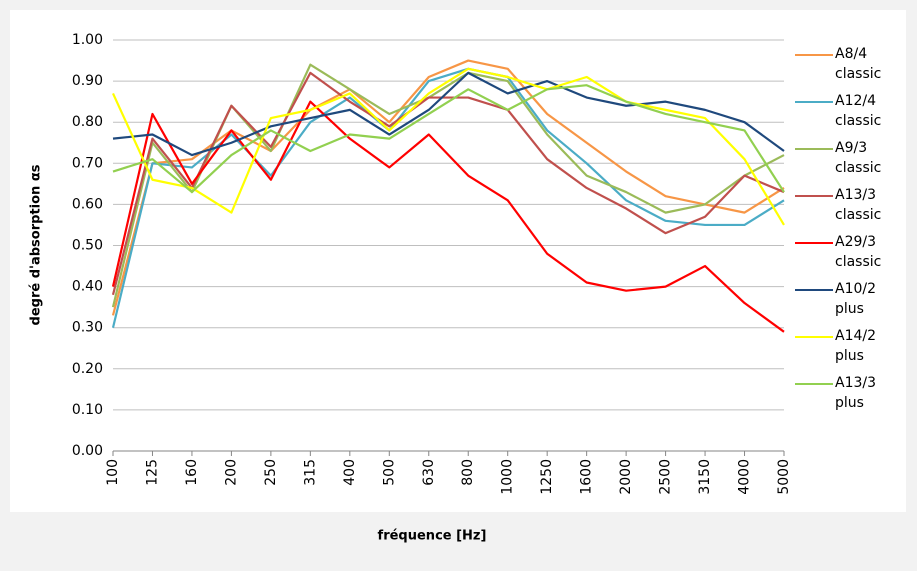 The image size is (917, 571). I want to click on x-tick-label: 4000, so click(745, 477).